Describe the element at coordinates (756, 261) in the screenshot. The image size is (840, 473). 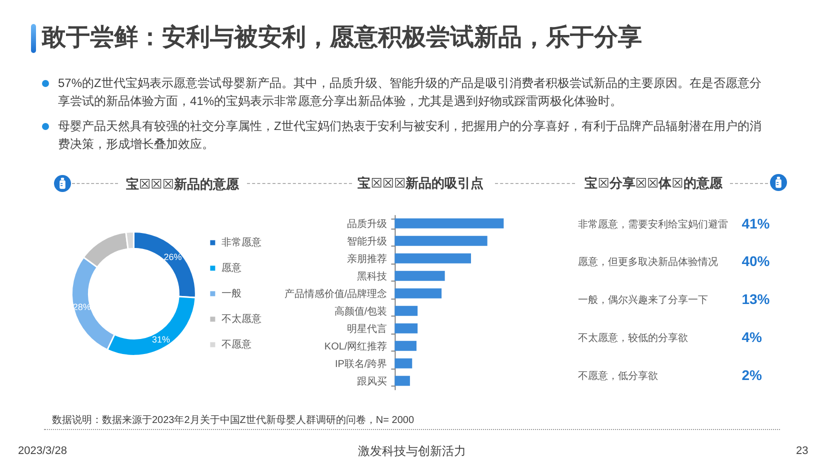
I see `data-label: 40%` at that location.